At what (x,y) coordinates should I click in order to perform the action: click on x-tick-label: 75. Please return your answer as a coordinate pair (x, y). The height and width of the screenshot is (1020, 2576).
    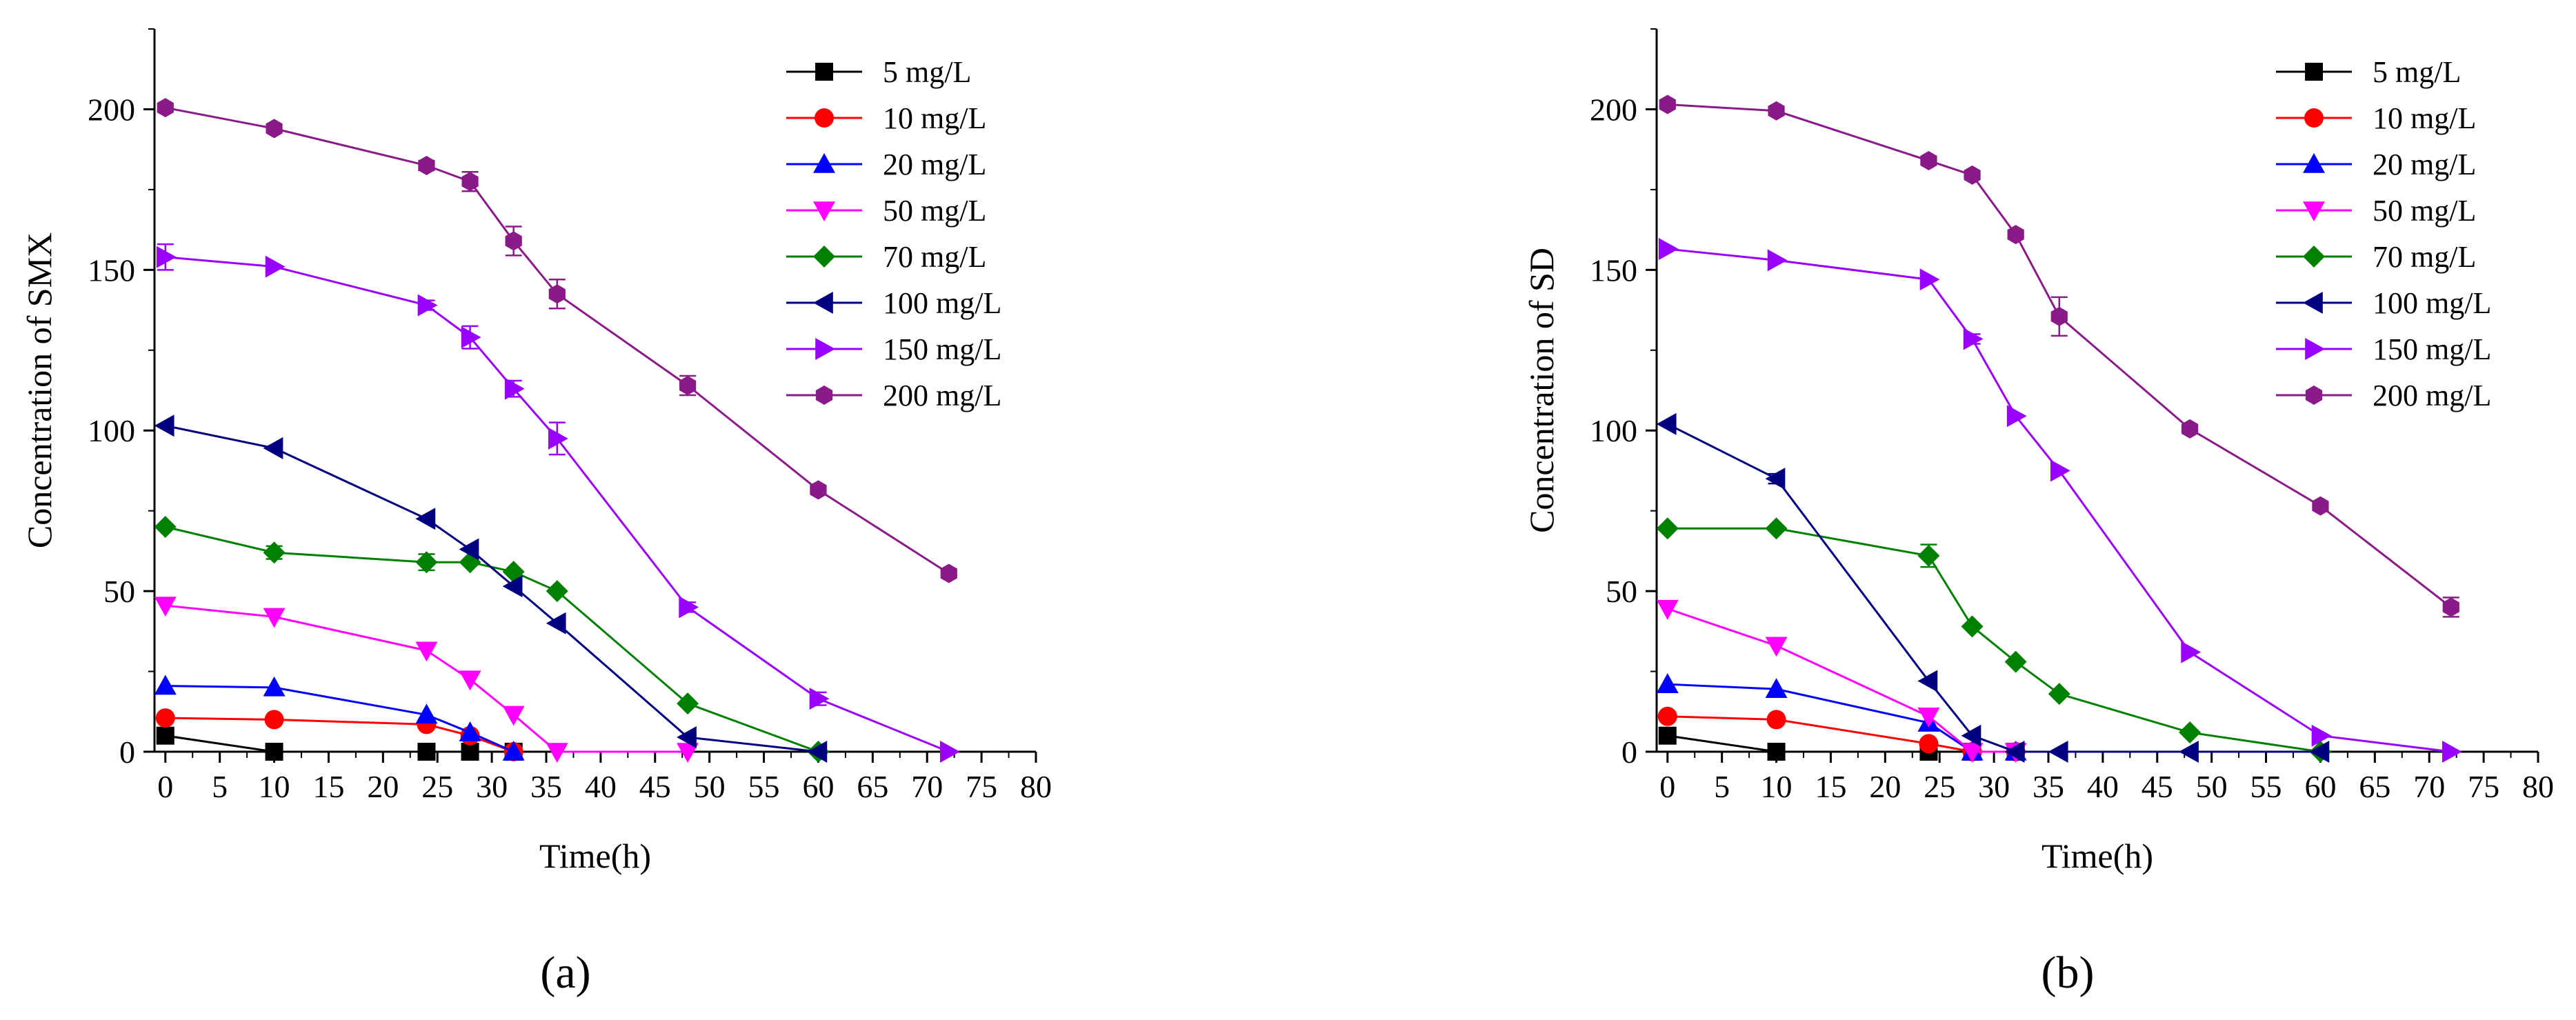
    Looking at the image, I should click on (981, 786).